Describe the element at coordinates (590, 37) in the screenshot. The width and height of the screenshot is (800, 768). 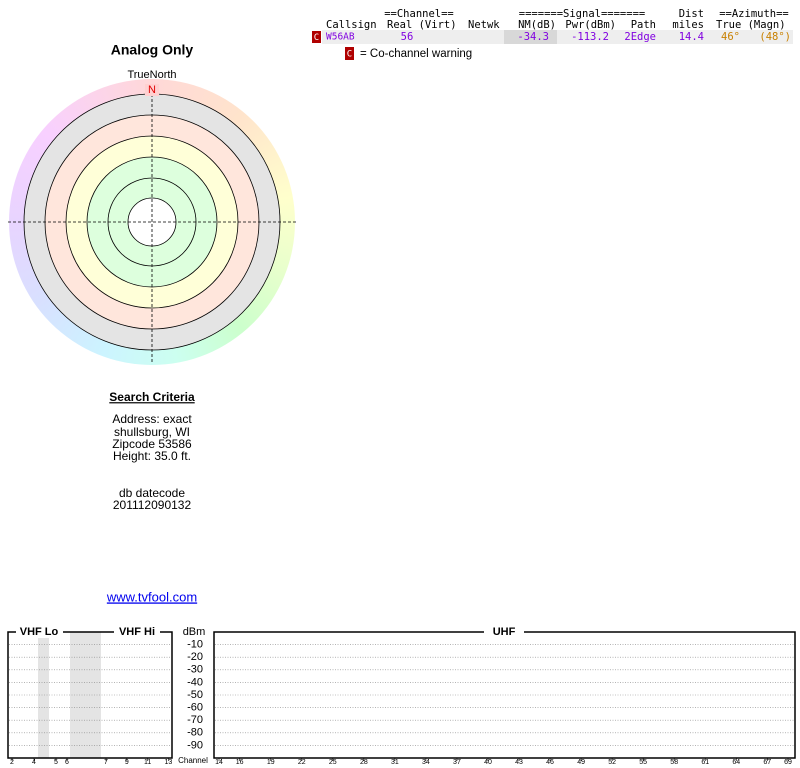
I see `pwr: -113.2` at that location.